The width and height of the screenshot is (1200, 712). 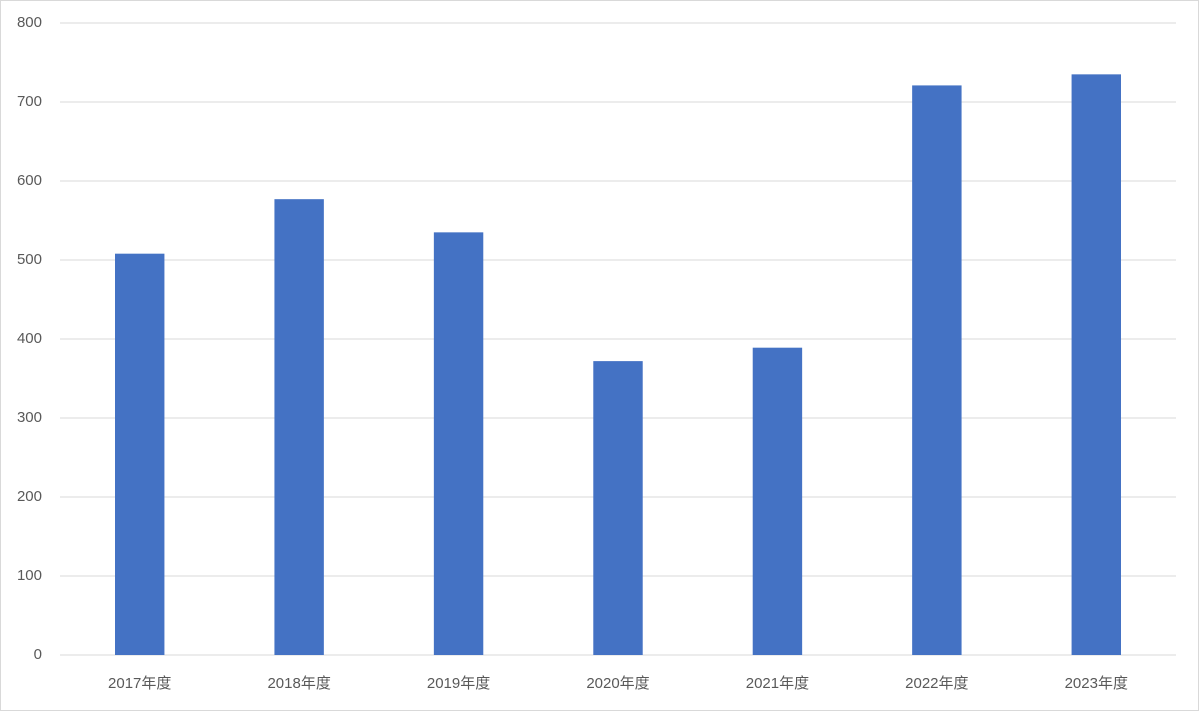 I want to click on y-tick-label: 700, so click(x=29, y=101).